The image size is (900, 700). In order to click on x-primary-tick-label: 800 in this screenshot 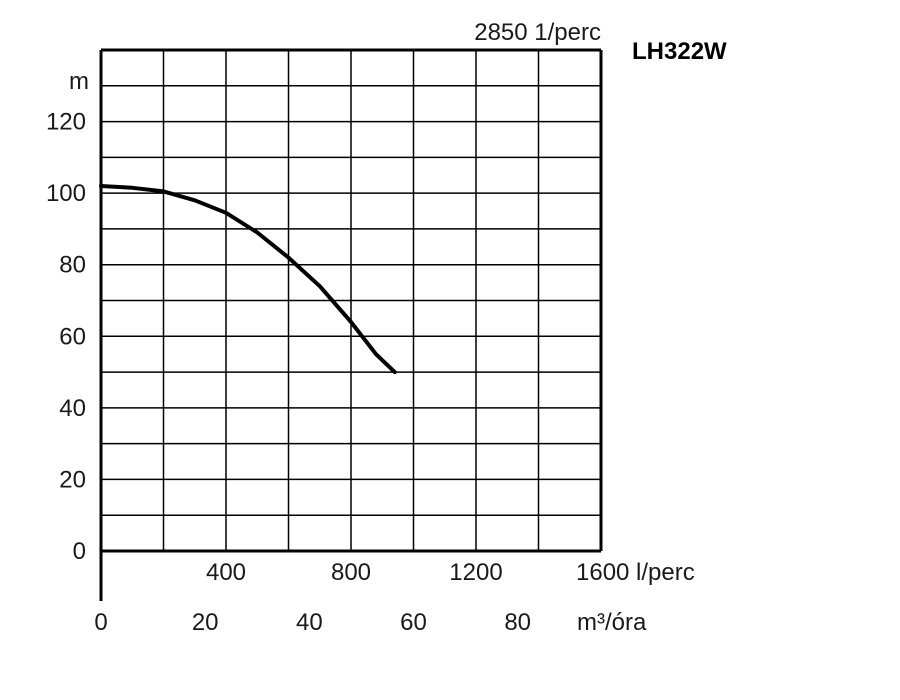, I will do `click(351, 572)`.